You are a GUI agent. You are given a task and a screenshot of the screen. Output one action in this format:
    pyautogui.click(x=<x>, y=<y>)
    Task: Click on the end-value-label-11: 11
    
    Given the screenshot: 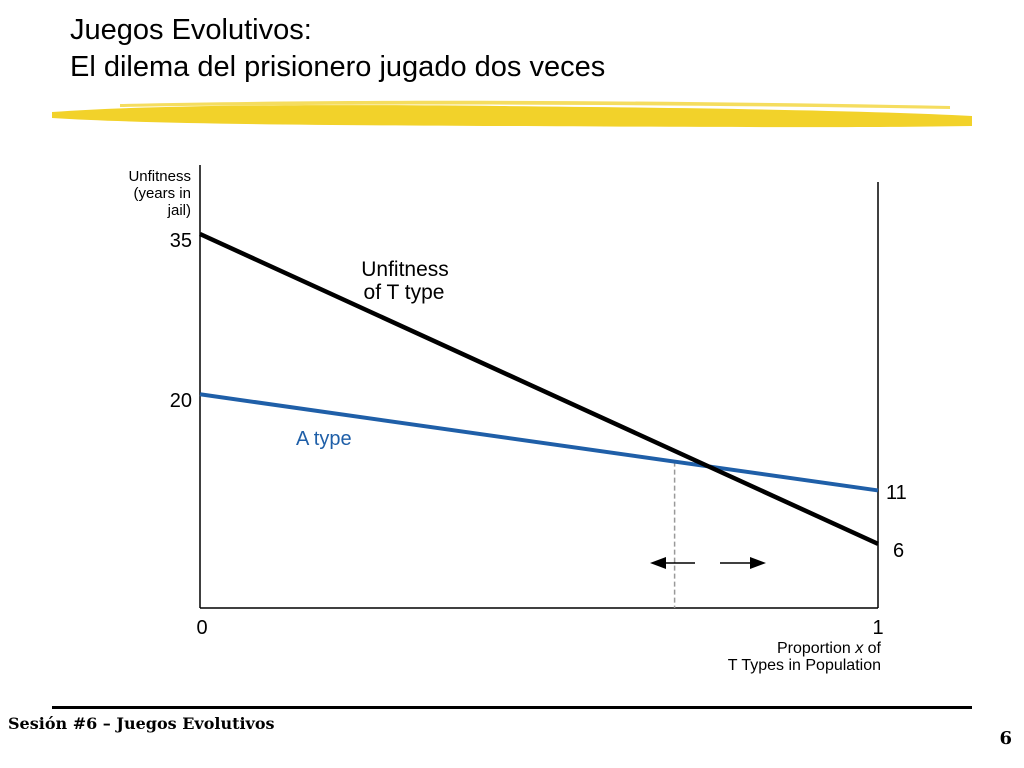 What is the action you would take?
    pyautogui.click(x=896, y=493)
    